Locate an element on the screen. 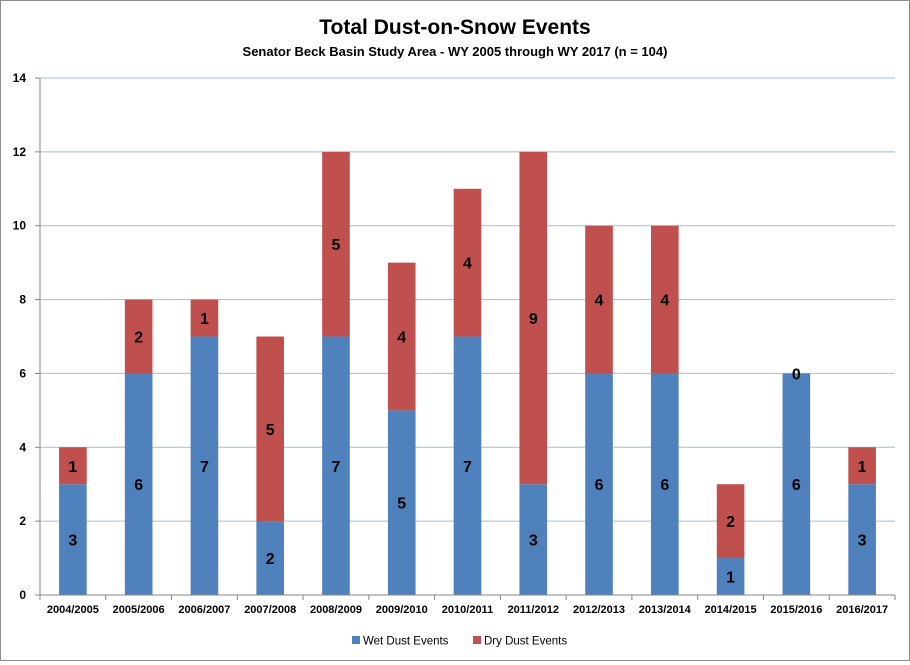  legend: Wet Dust Events Dry Dust Events is located at coordinates (459, 642).